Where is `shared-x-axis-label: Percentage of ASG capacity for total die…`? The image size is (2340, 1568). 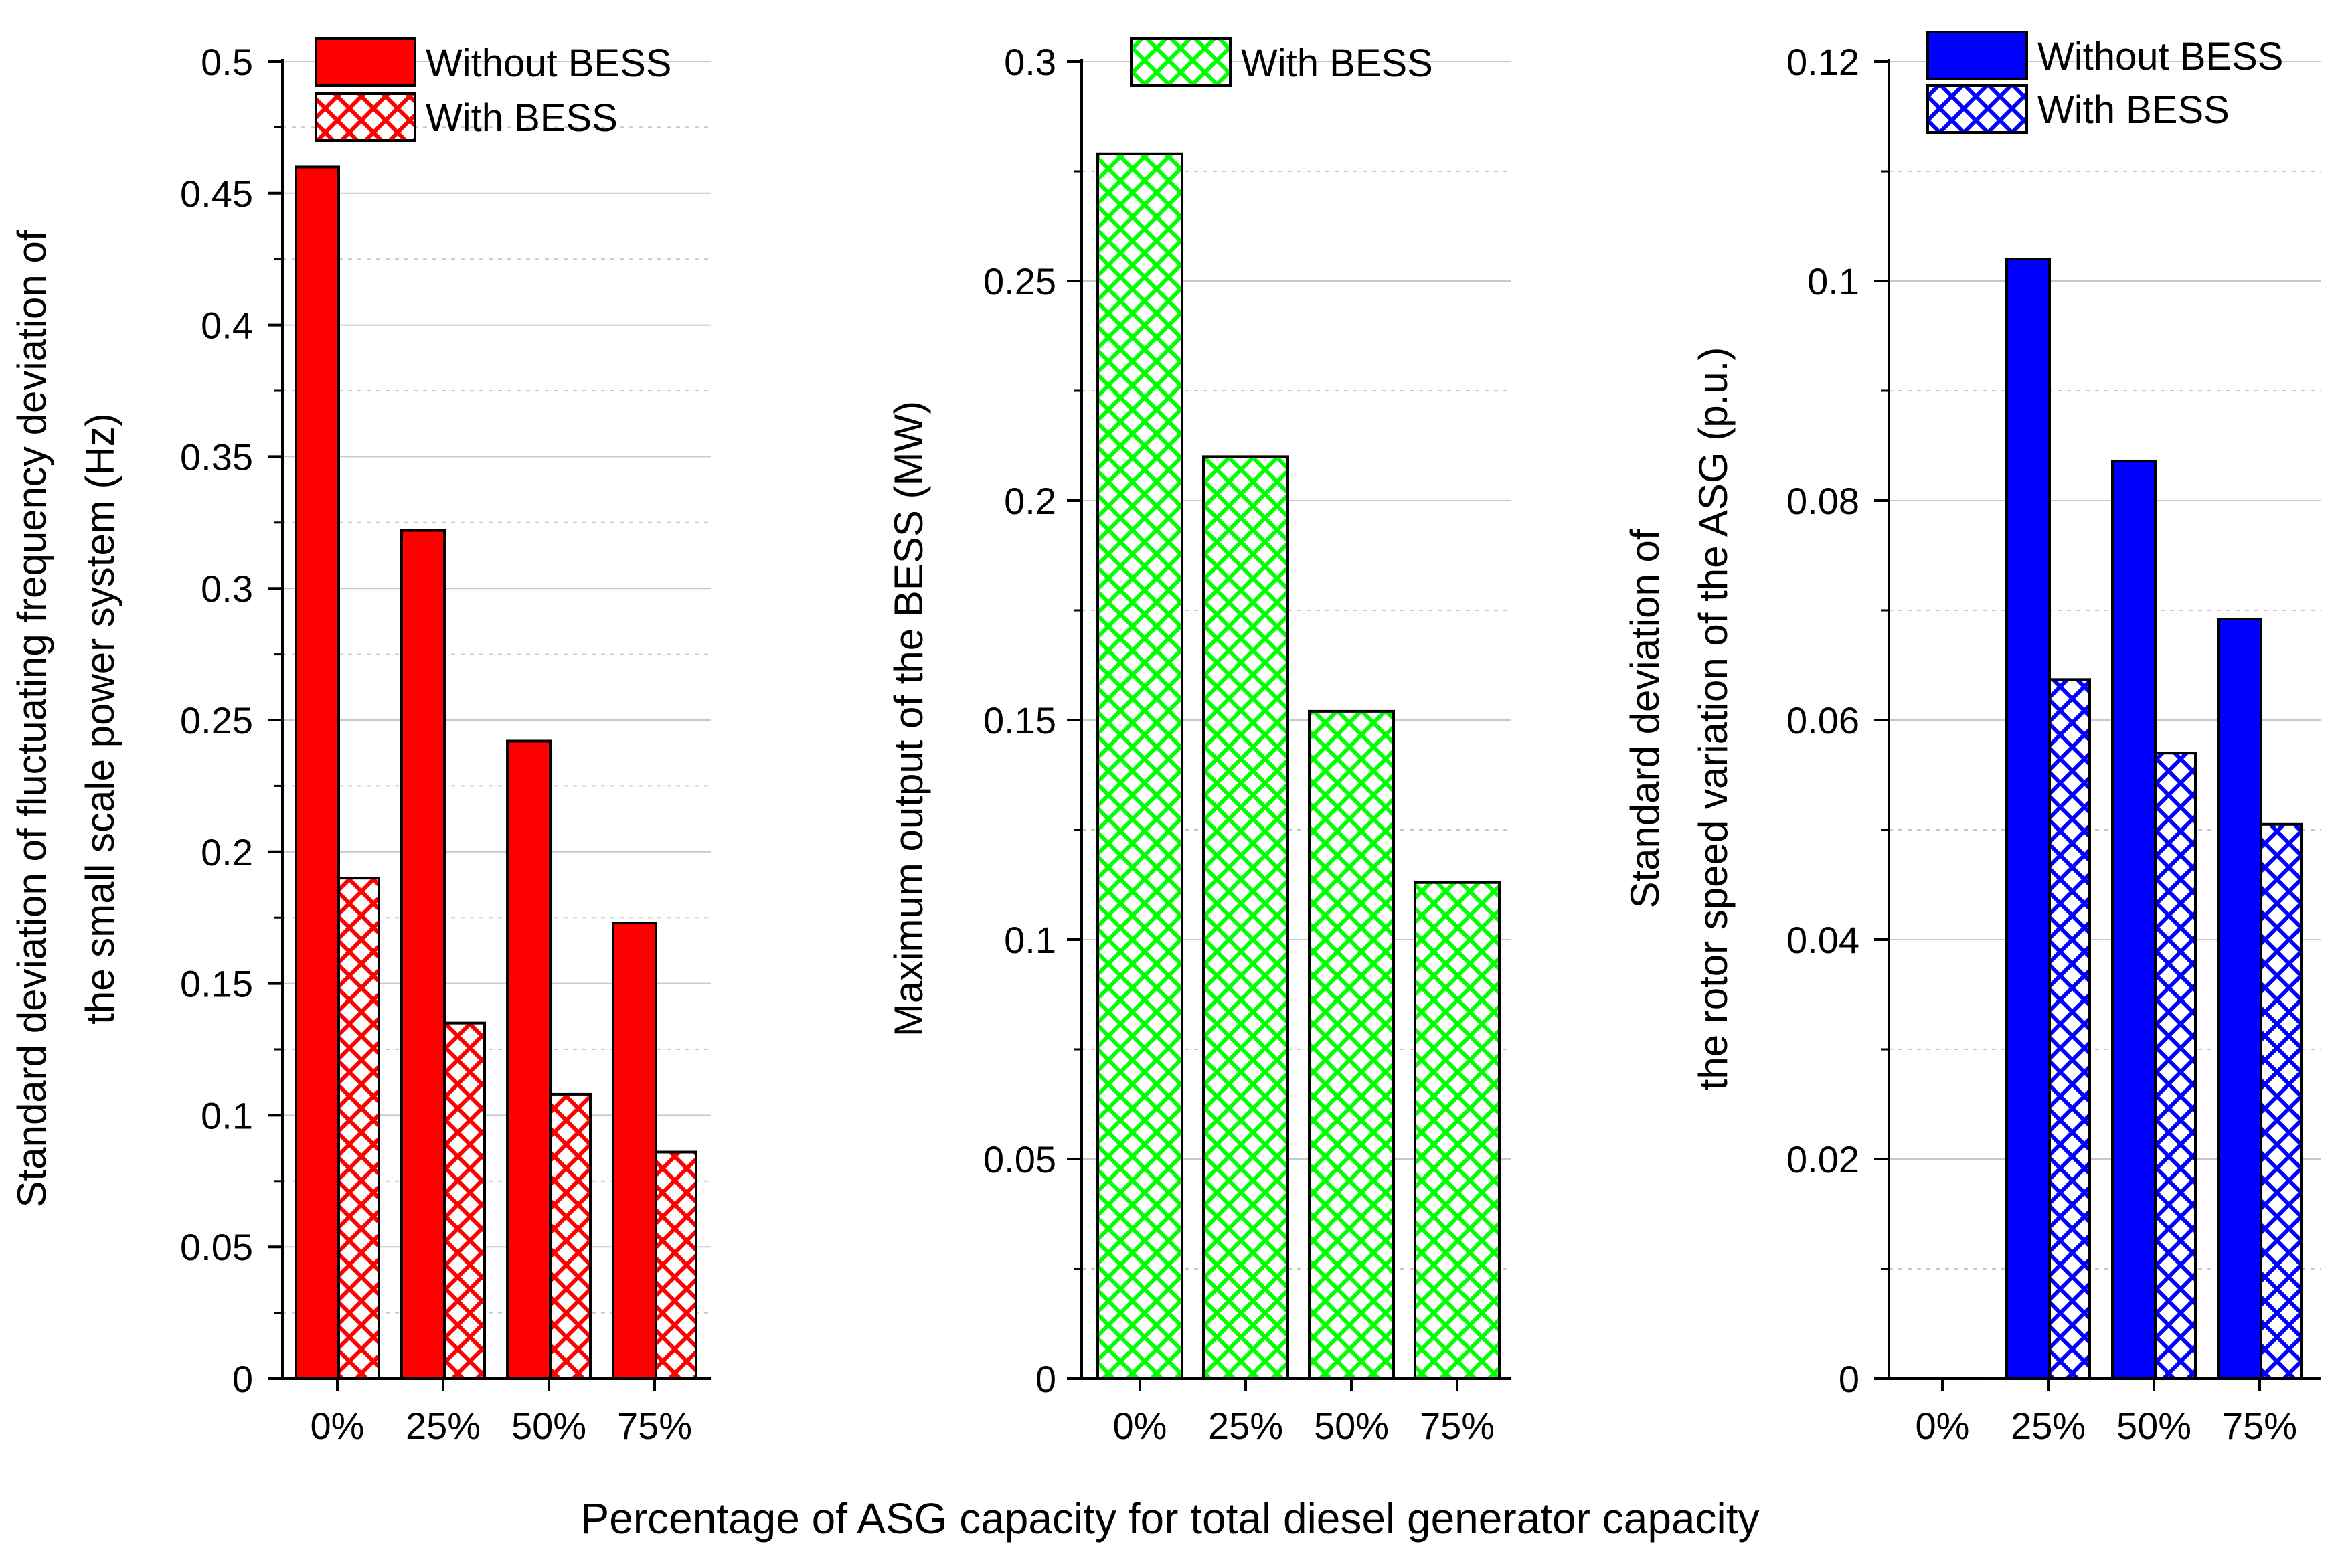
shared-x-axis-label: Percentage of ASG capacity for total die… is located at coordinates (1170, 1518).